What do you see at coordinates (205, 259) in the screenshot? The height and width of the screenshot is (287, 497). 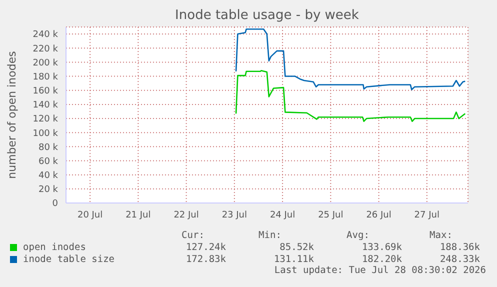 I see `text: 172.83k` at bounding box center [205, 259].